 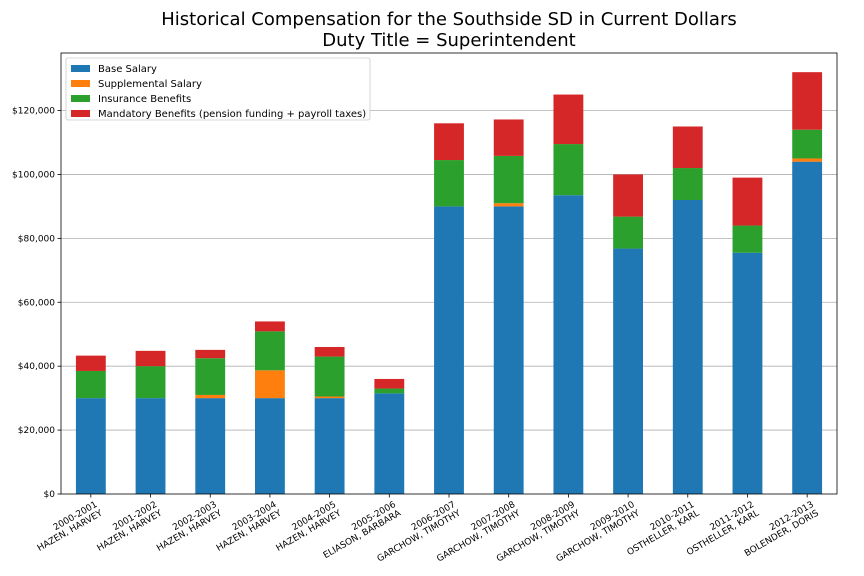 I want to click on y-tick-label: $40,000, so click(x=36, y=367).